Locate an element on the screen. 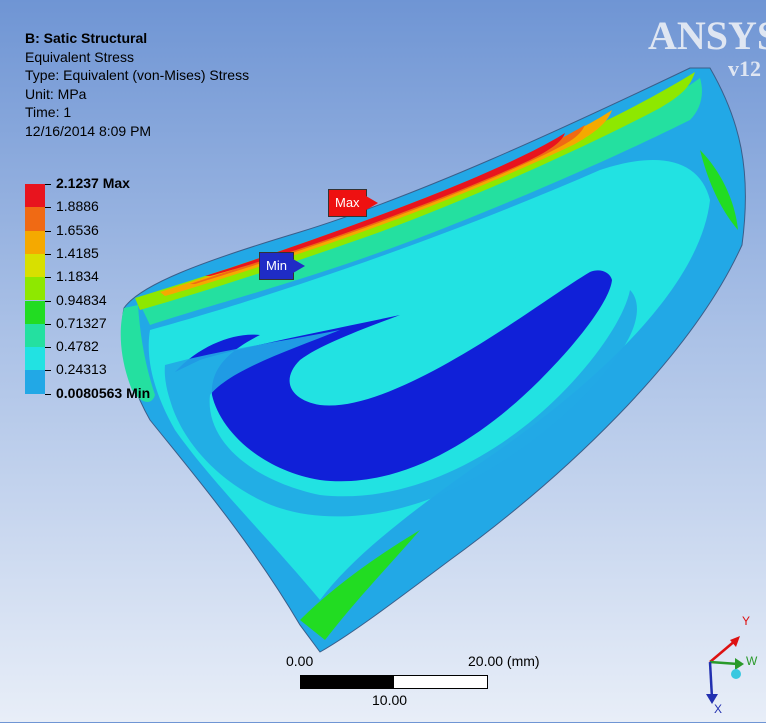  legend-label: 1.1834 is located at coordinates (77, 276).